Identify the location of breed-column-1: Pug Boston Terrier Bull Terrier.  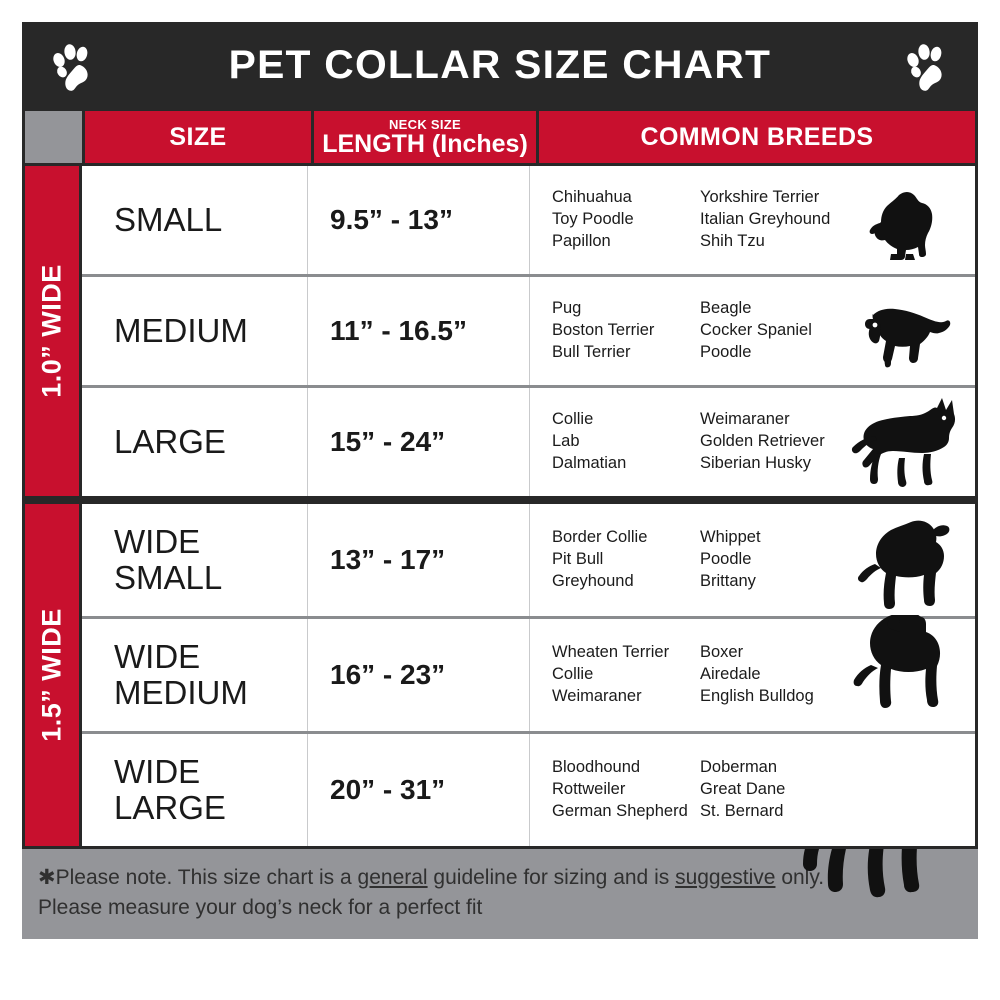
(626, 330).